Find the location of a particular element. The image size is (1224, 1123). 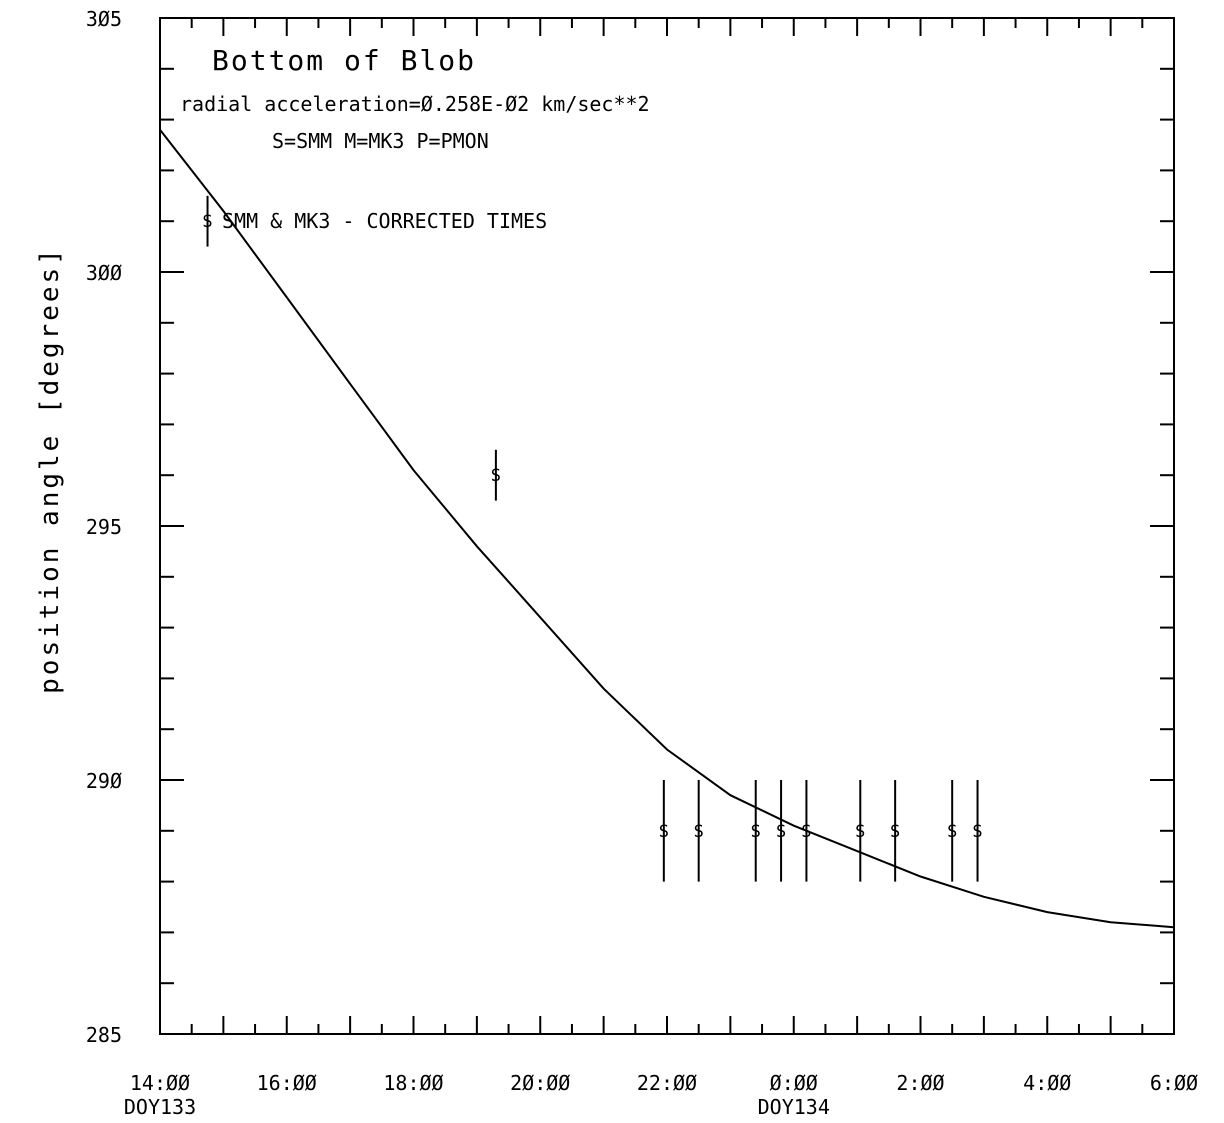

corrected-times-annotation: SMM & MK3 - CORRECTED TIMES is located at coordinates (384, 221).